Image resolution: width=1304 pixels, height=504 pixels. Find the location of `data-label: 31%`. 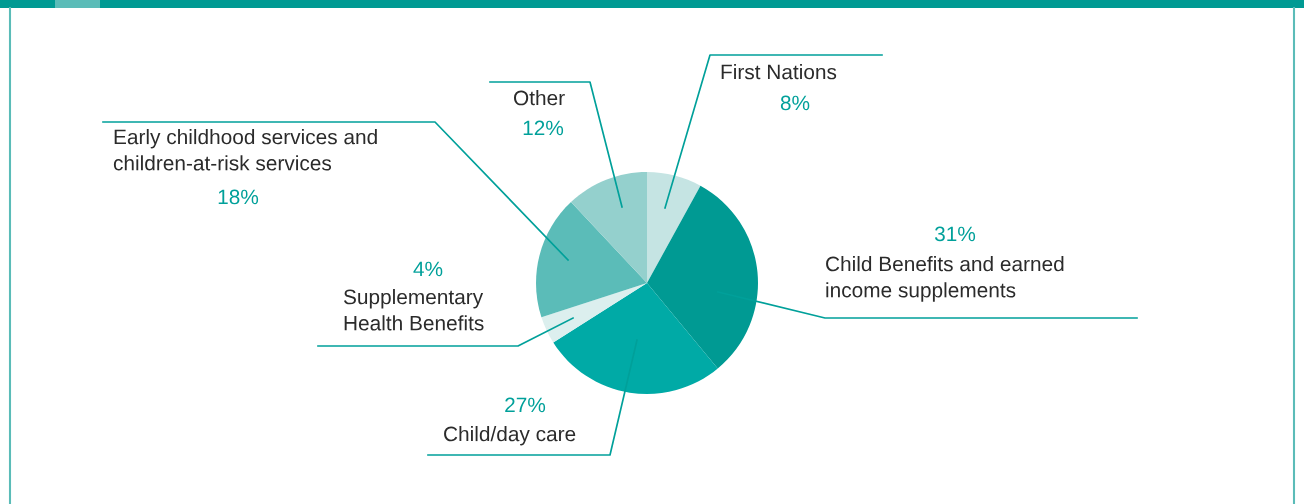

data-label: 31% is located at coordinates (955, 234).